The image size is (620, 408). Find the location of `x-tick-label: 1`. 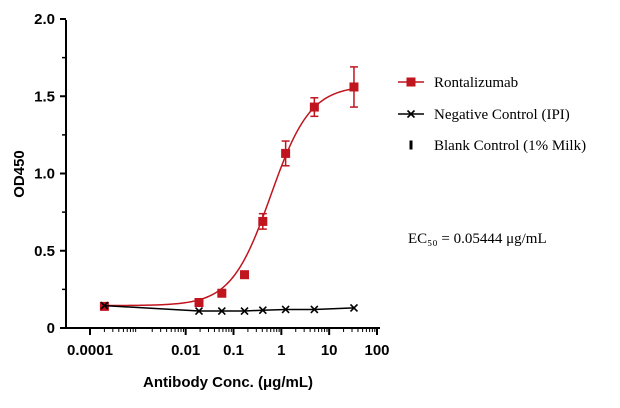

x-tick-label: 1 is located at coordinates (281, 350).